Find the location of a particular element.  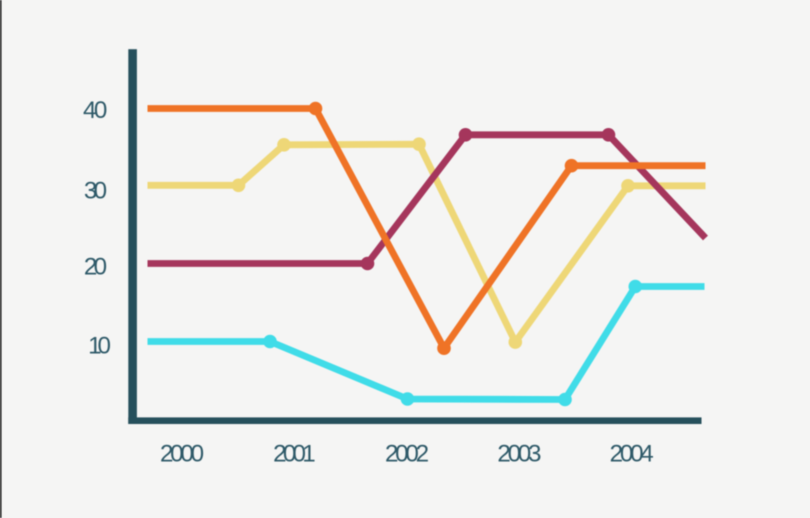

svg-text: 20 is located at coordinates (95, 267).